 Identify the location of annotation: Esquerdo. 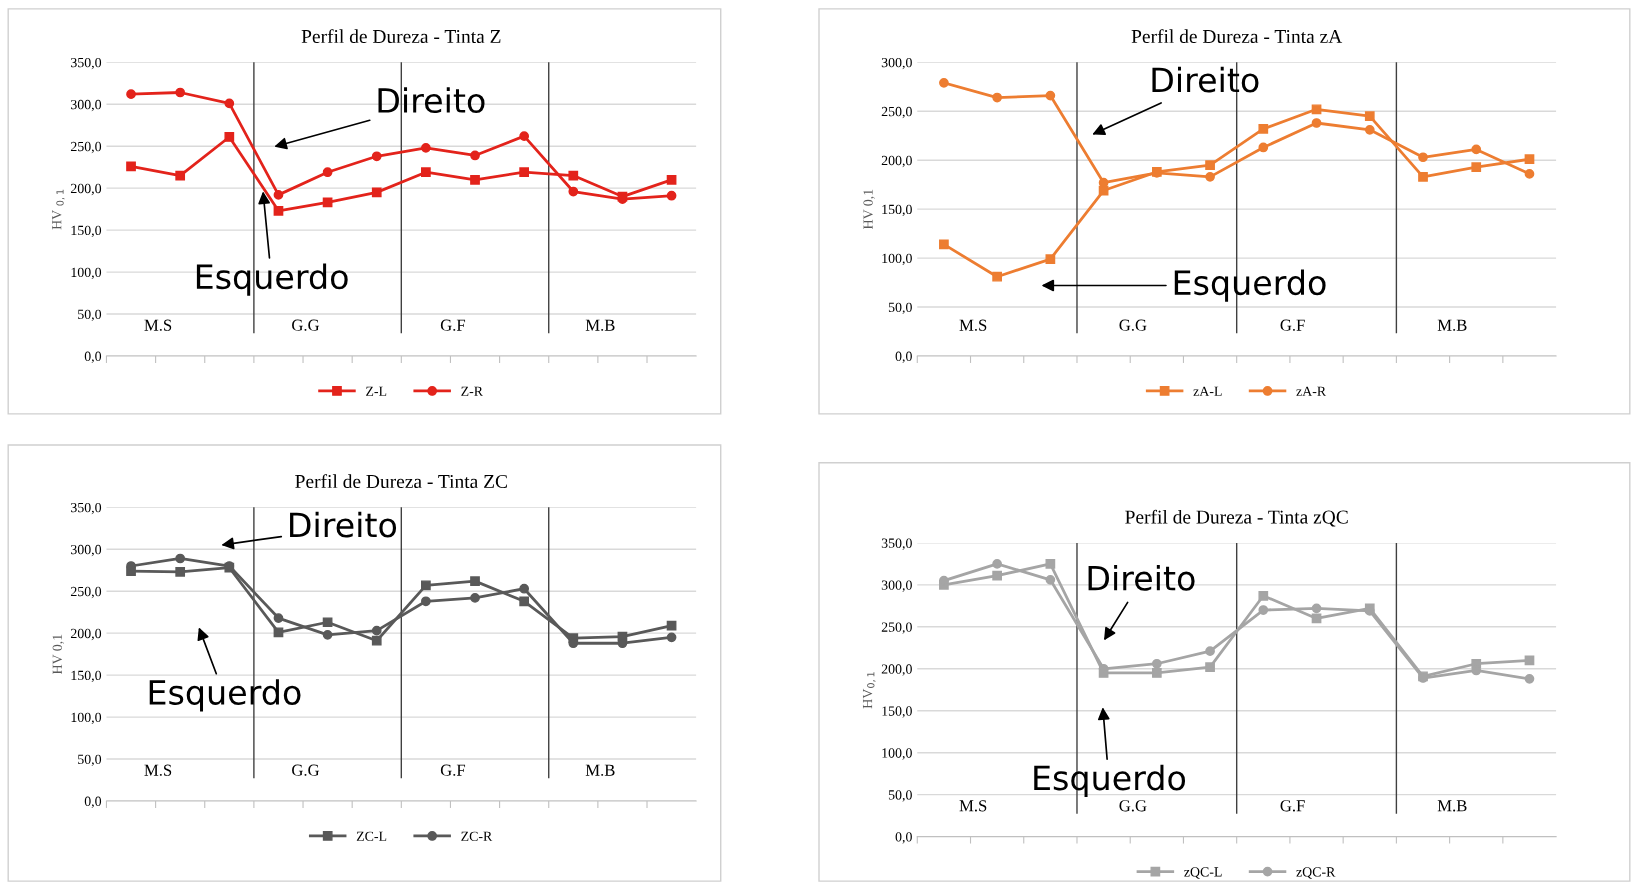
(1110, 780).